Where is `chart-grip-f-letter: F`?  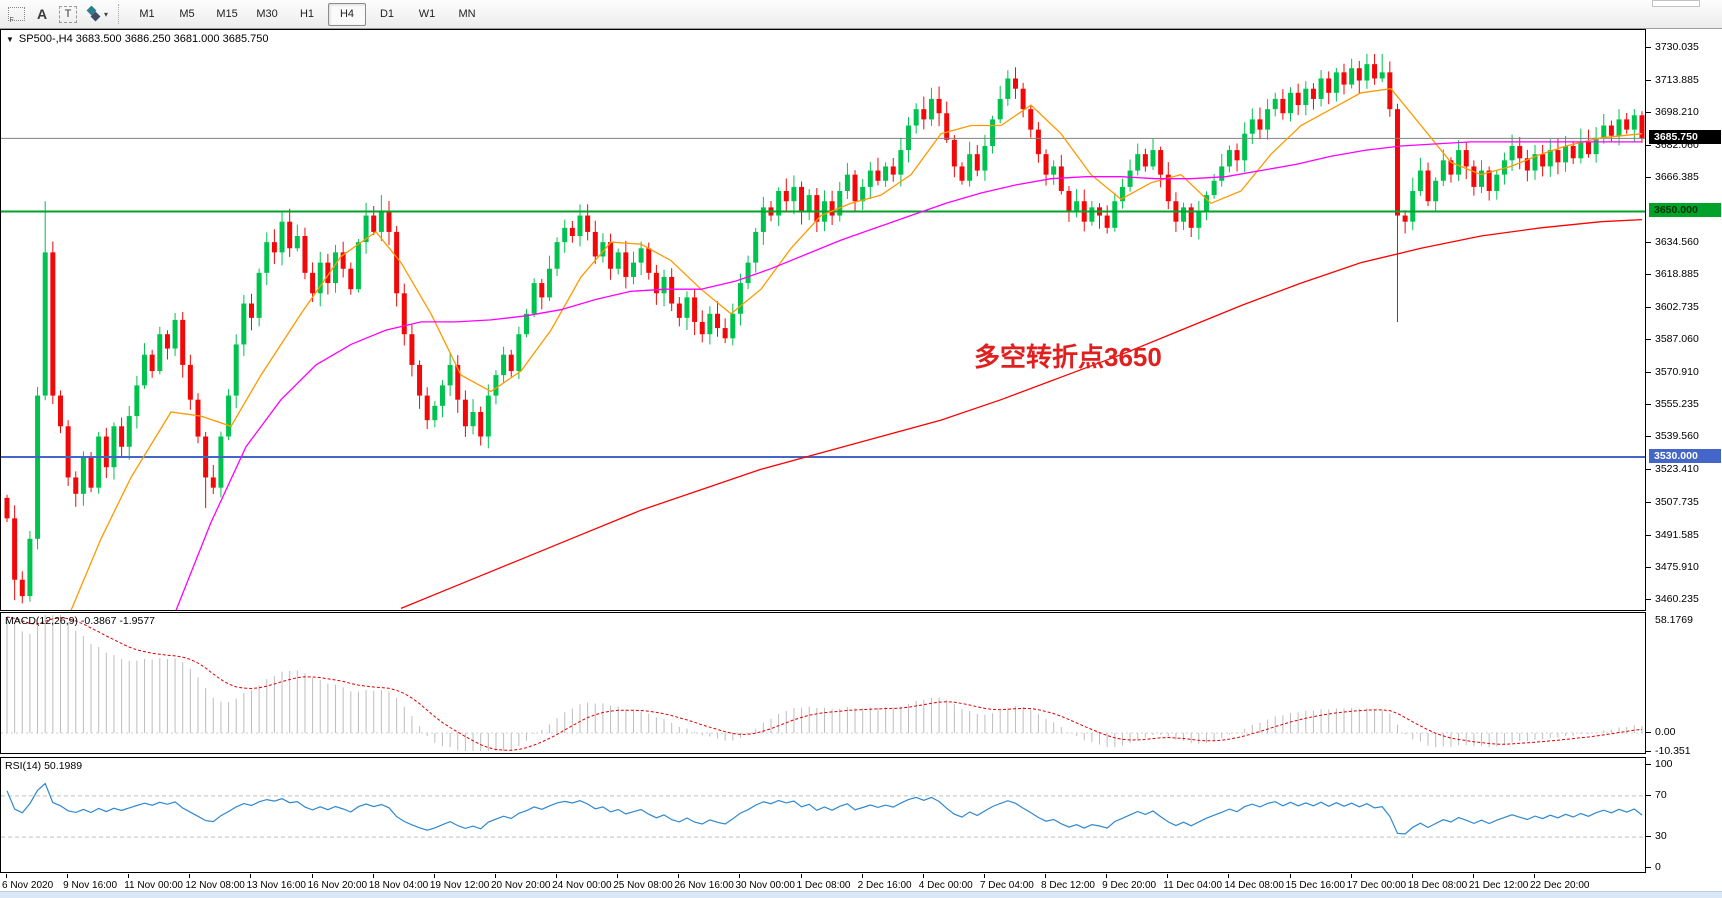
chart-grip-f-letter: F is located at coordinates (11, 20).